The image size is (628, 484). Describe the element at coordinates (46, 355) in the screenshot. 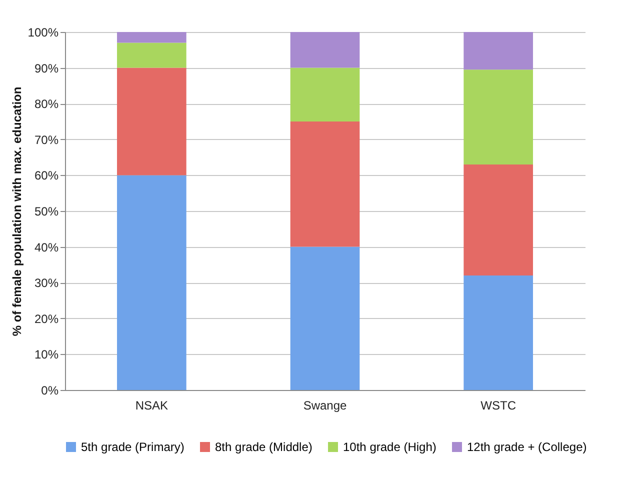

I see `y-tick-label: 10%` at that location.